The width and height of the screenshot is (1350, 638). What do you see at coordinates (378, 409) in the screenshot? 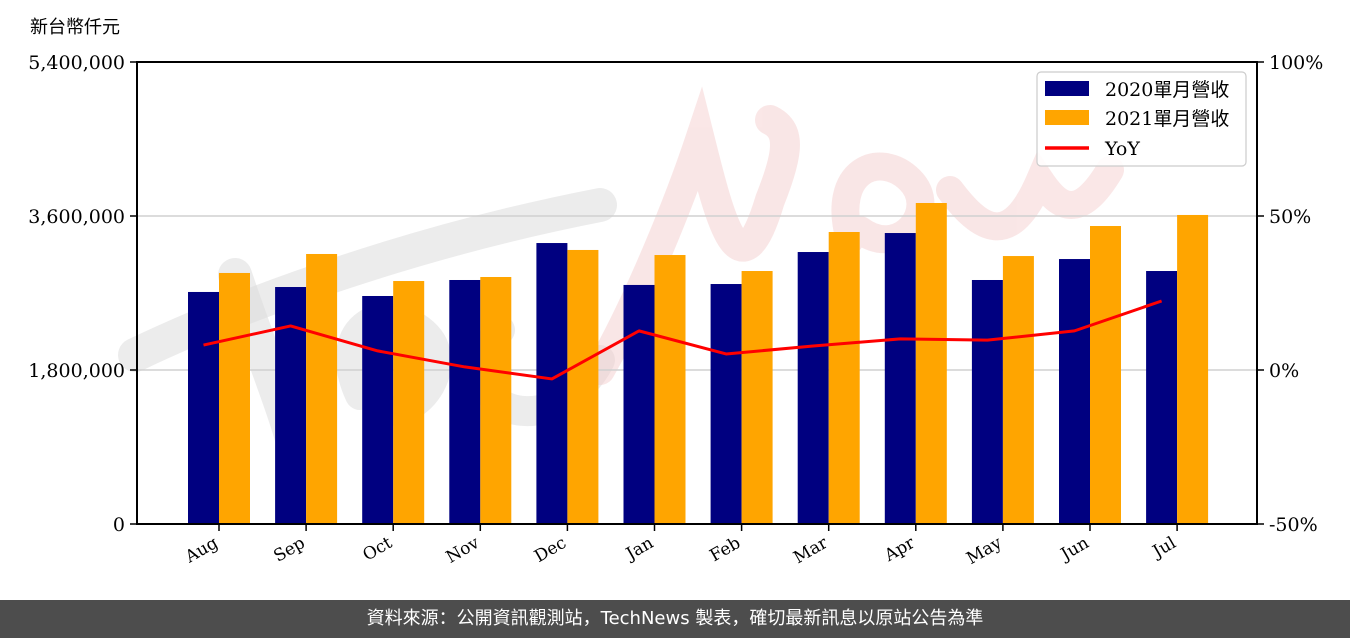
I see `bar-2020-oct` at bounding box center [378, 409].